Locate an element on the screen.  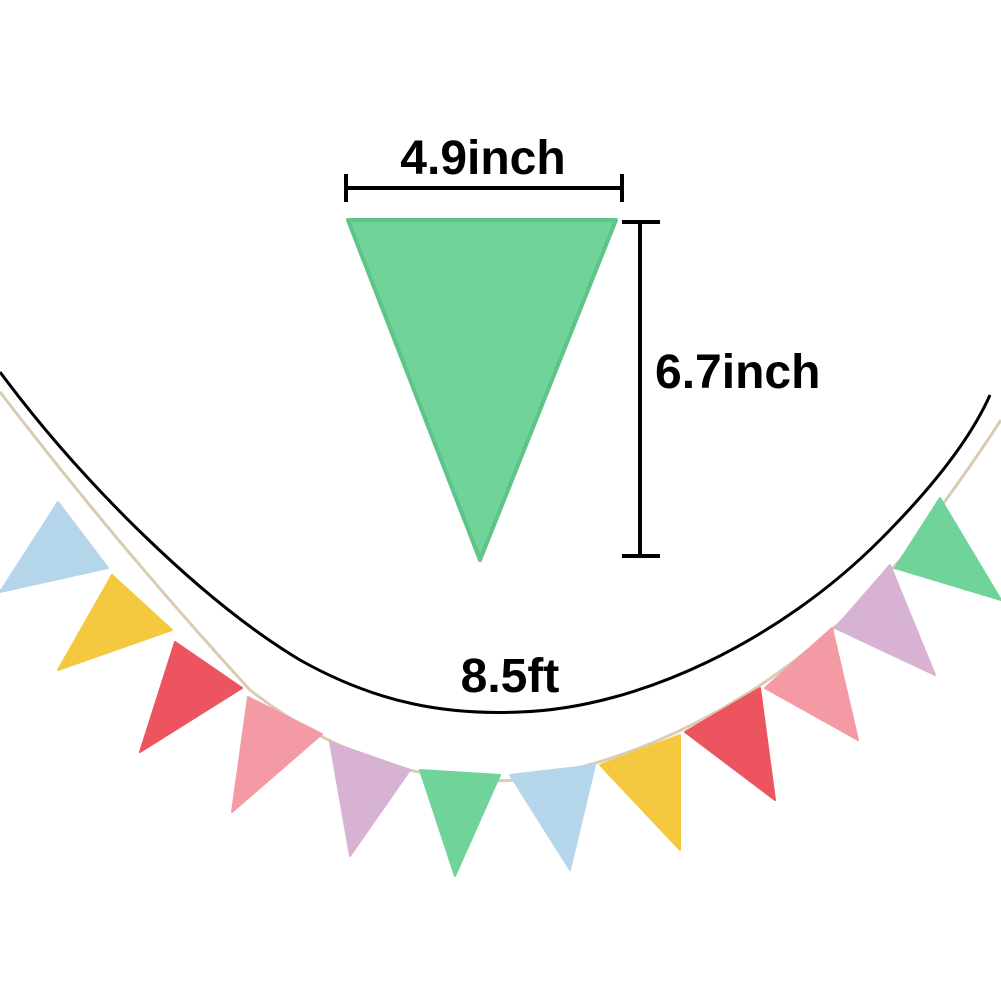
sample-pennant-green is located at coordinates (482, 390).